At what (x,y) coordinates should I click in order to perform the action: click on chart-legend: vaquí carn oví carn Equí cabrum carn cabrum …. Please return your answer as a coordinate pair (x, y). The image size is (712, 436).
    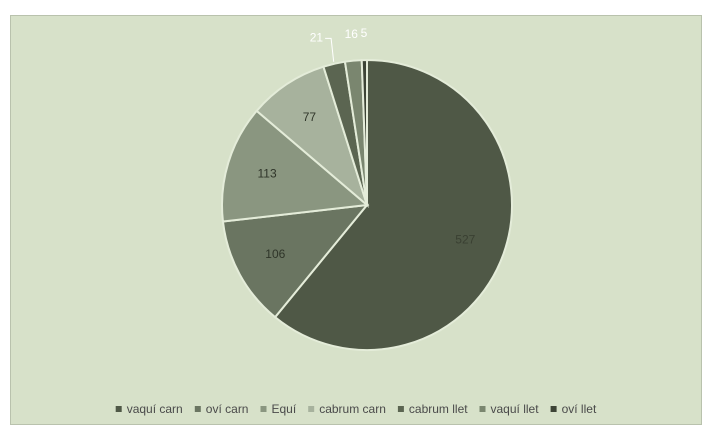
    Looking at the image, I should click on (356, 409).